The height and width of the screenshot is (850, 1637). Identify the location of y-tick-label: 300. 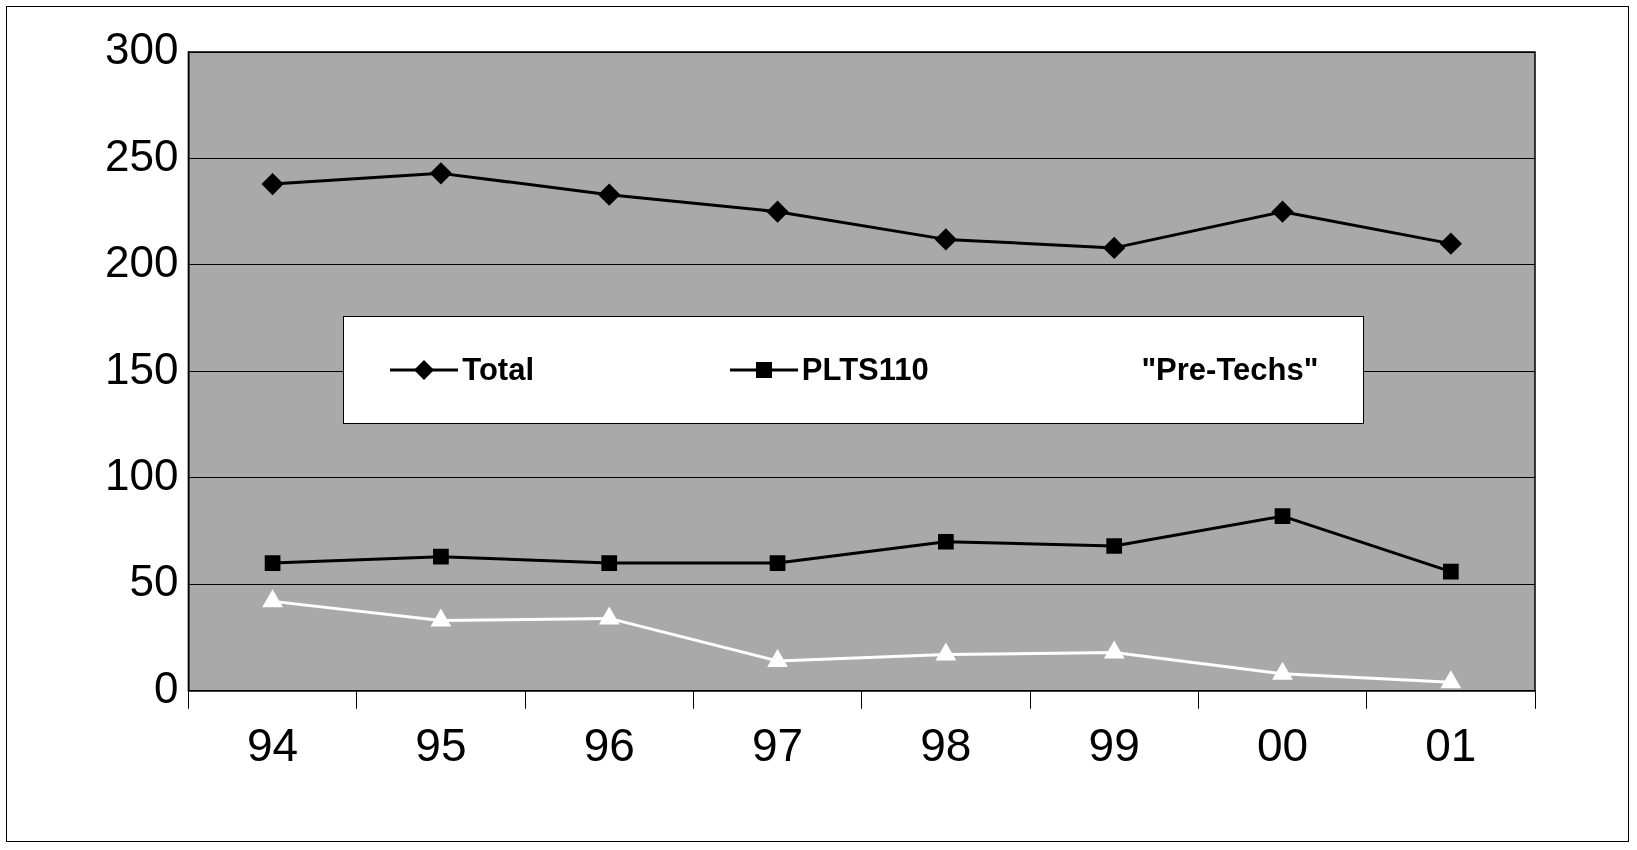
(141, 49).